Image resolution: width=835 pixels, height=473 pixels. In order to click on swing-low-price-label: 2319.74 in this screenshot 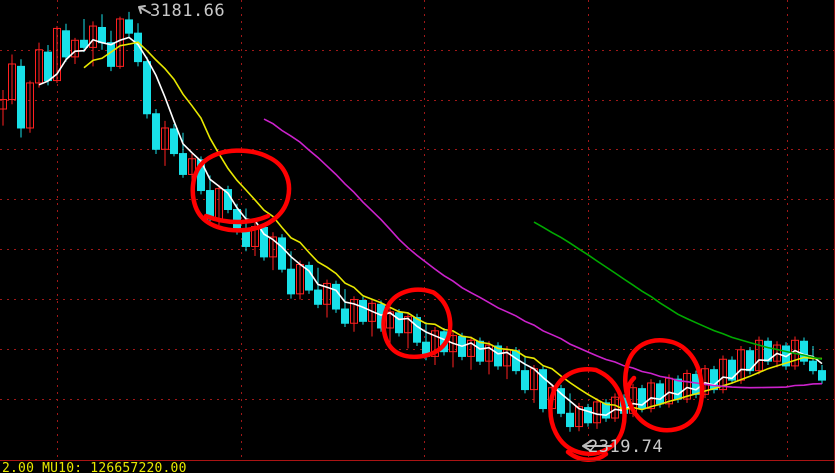, I will do `click(626, 447)`.